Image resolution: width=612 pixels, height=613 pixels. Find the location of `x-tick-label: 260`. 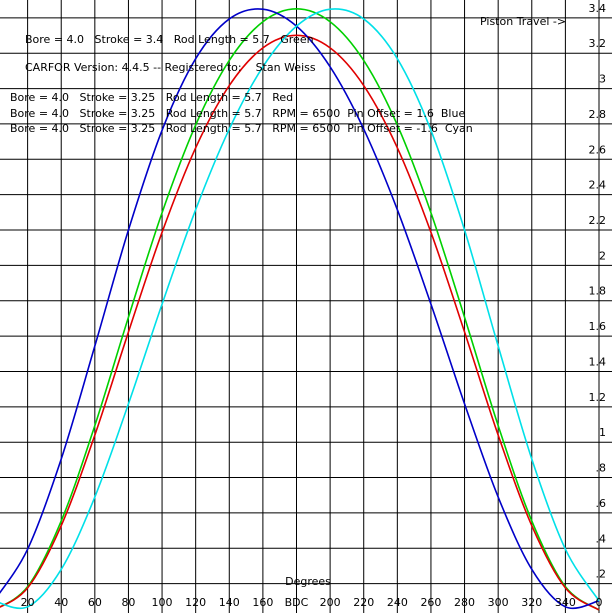

x-tick-label: 260 is located at coordinates (430, 602).